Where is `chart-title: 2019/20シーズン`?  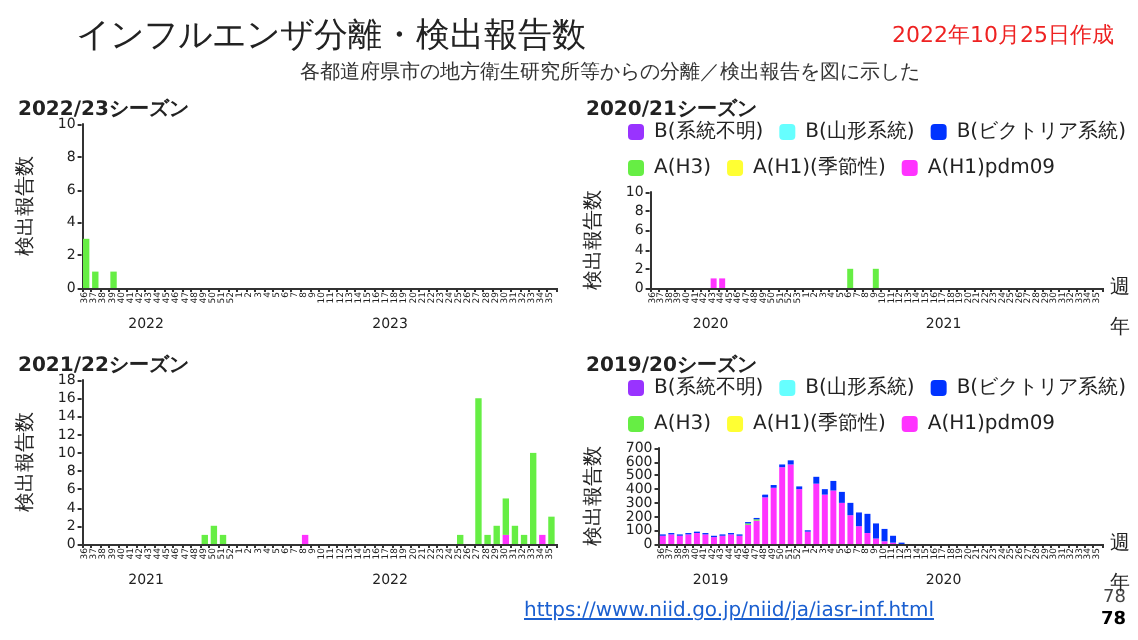 chart-title: 2019/20シーズン is located at coordinates (671, 365).